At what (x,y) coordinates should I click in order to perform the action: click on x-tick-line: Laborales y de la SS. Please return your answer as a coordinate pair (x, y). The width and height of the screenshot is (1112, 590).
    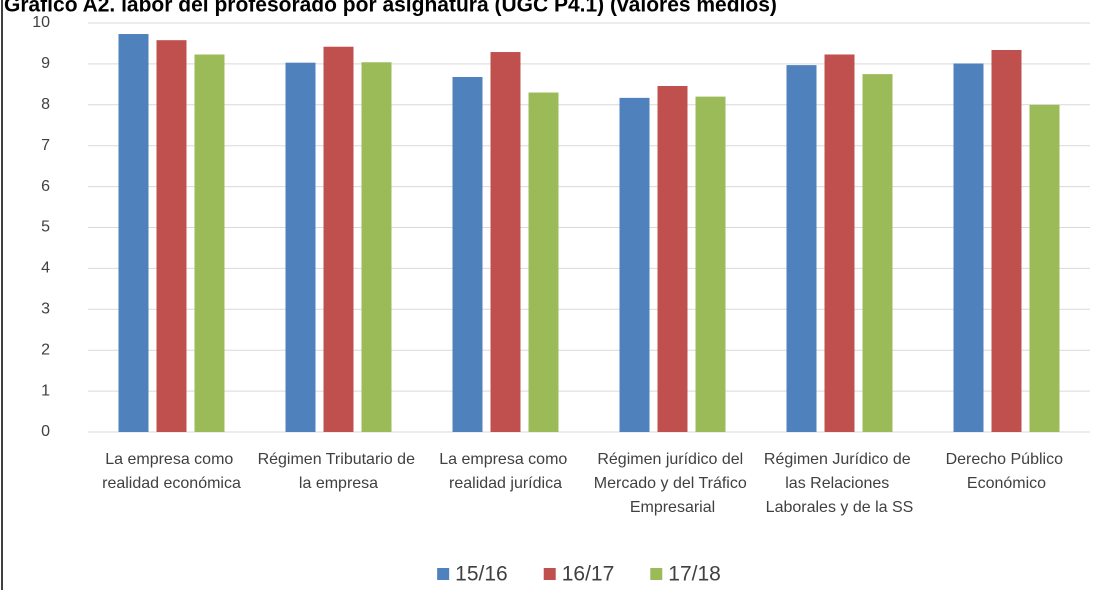
    Looking at the image, I should click on (840, 507).